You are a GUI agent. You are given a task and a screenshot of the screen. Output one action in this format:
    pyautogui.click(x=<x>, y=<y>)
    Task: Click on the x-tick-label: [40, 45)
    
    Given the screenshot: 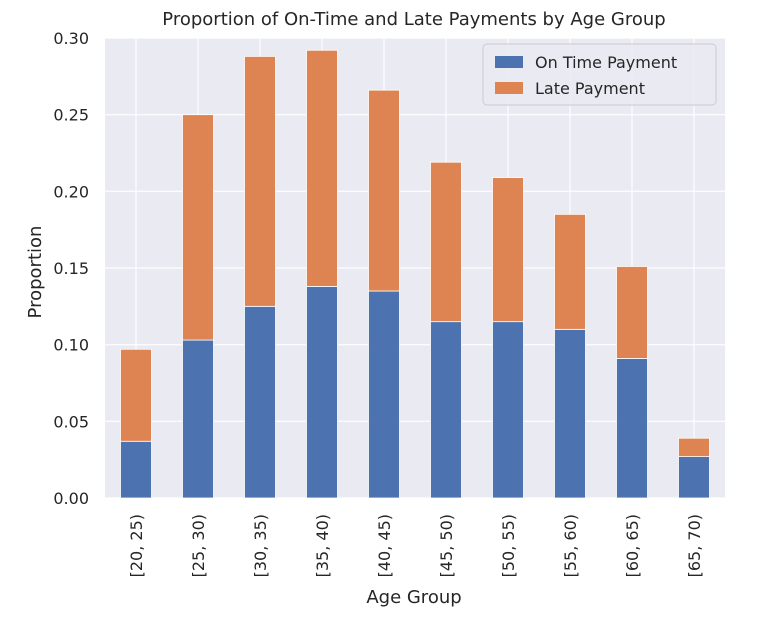 What is the action you would take?
    pyautogui.click(x=384, y=545)
    